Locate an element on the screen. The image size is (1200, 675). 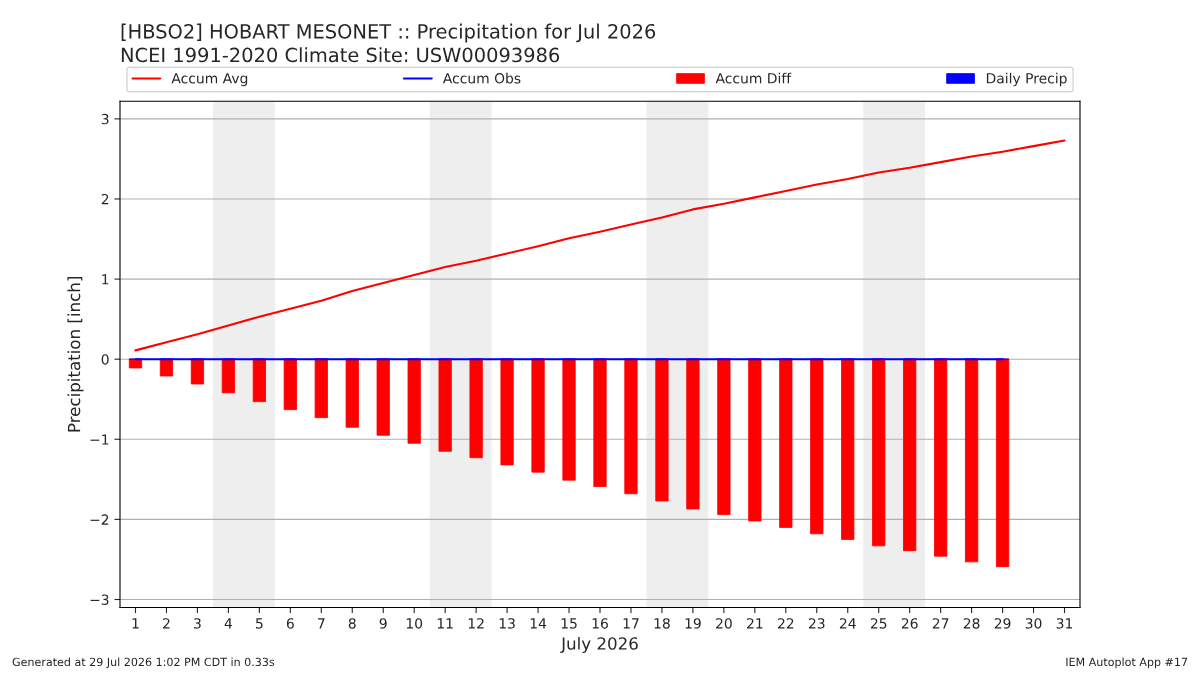
legend-label: Accum Diff is located at coordinates (753, 78).